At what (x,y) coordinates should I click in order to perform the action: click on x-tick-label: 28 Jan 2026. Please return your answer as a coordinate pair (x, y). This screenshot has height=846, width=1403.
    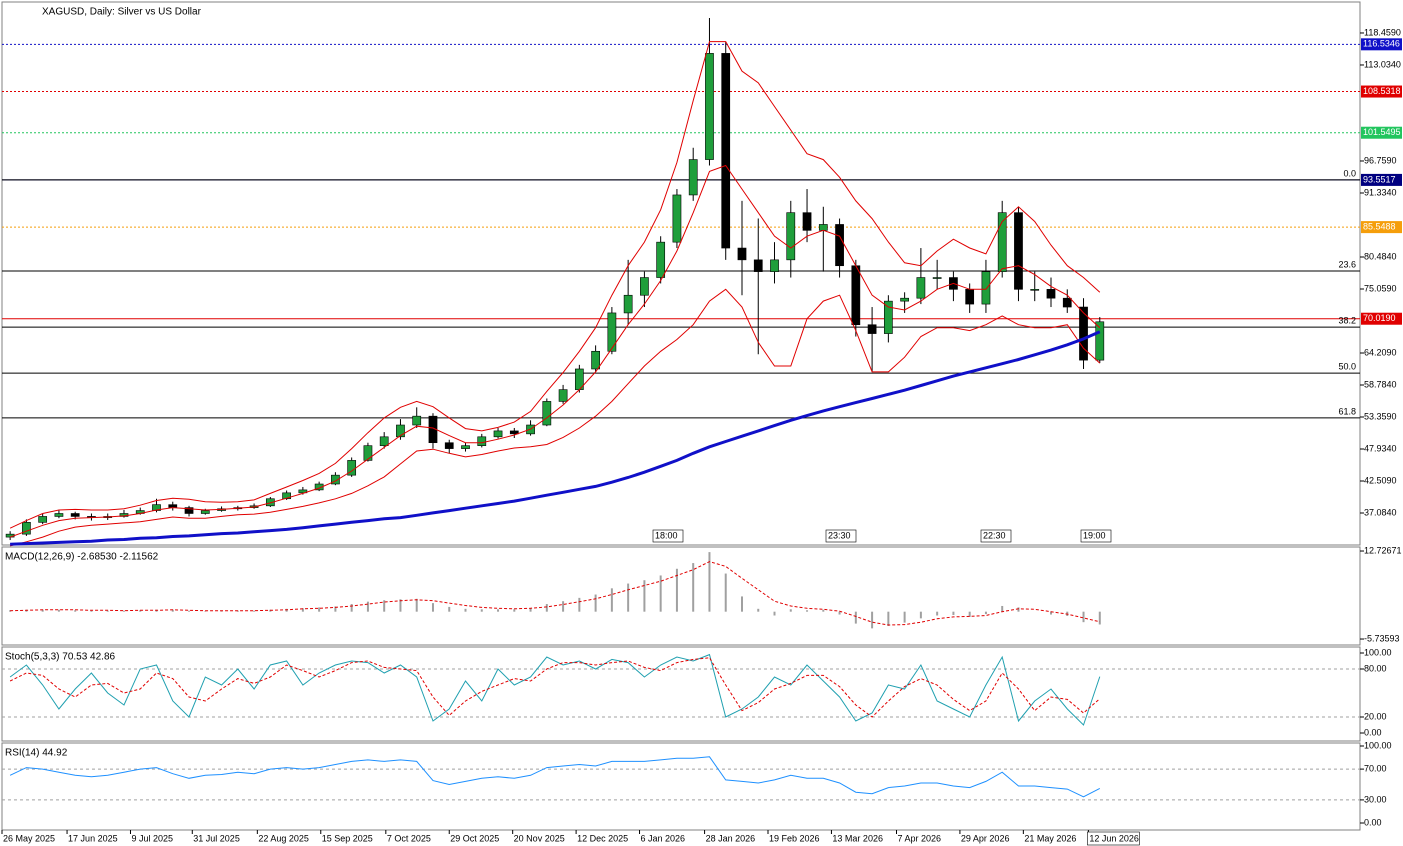
    Looking at the image, I should click on (731, 838).